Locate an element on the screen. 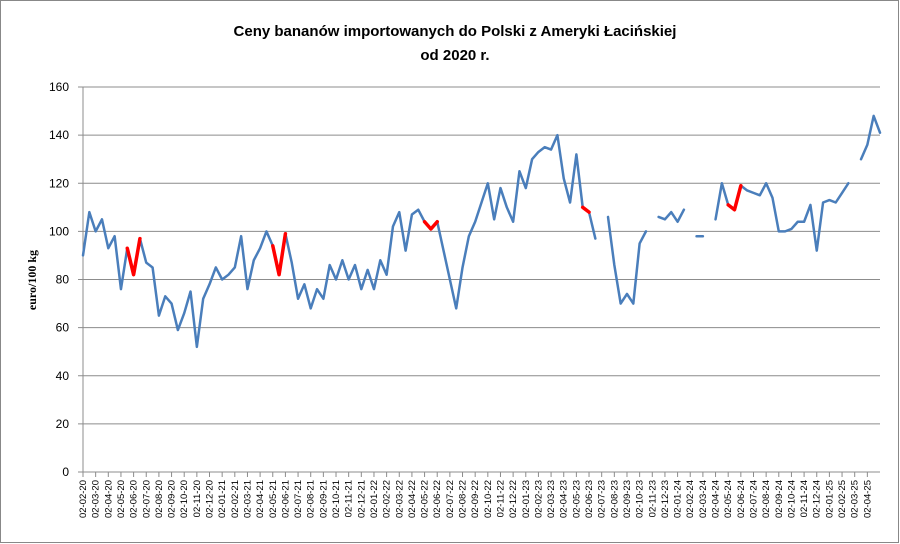 This screenshot has width=900, height=544. x-tick-label: 02-01-24 is located at coordinates (678, 499).